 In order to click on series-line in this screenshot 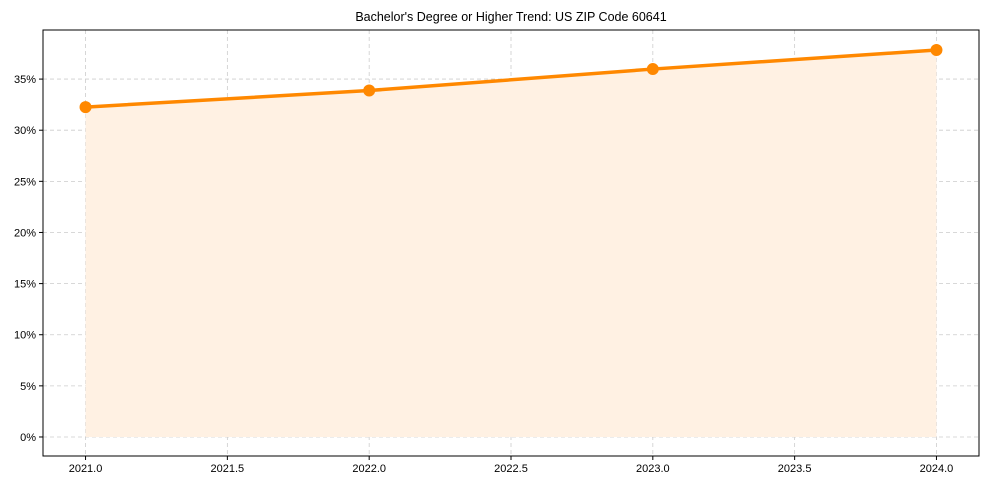, I will do `click(511, 78)`.